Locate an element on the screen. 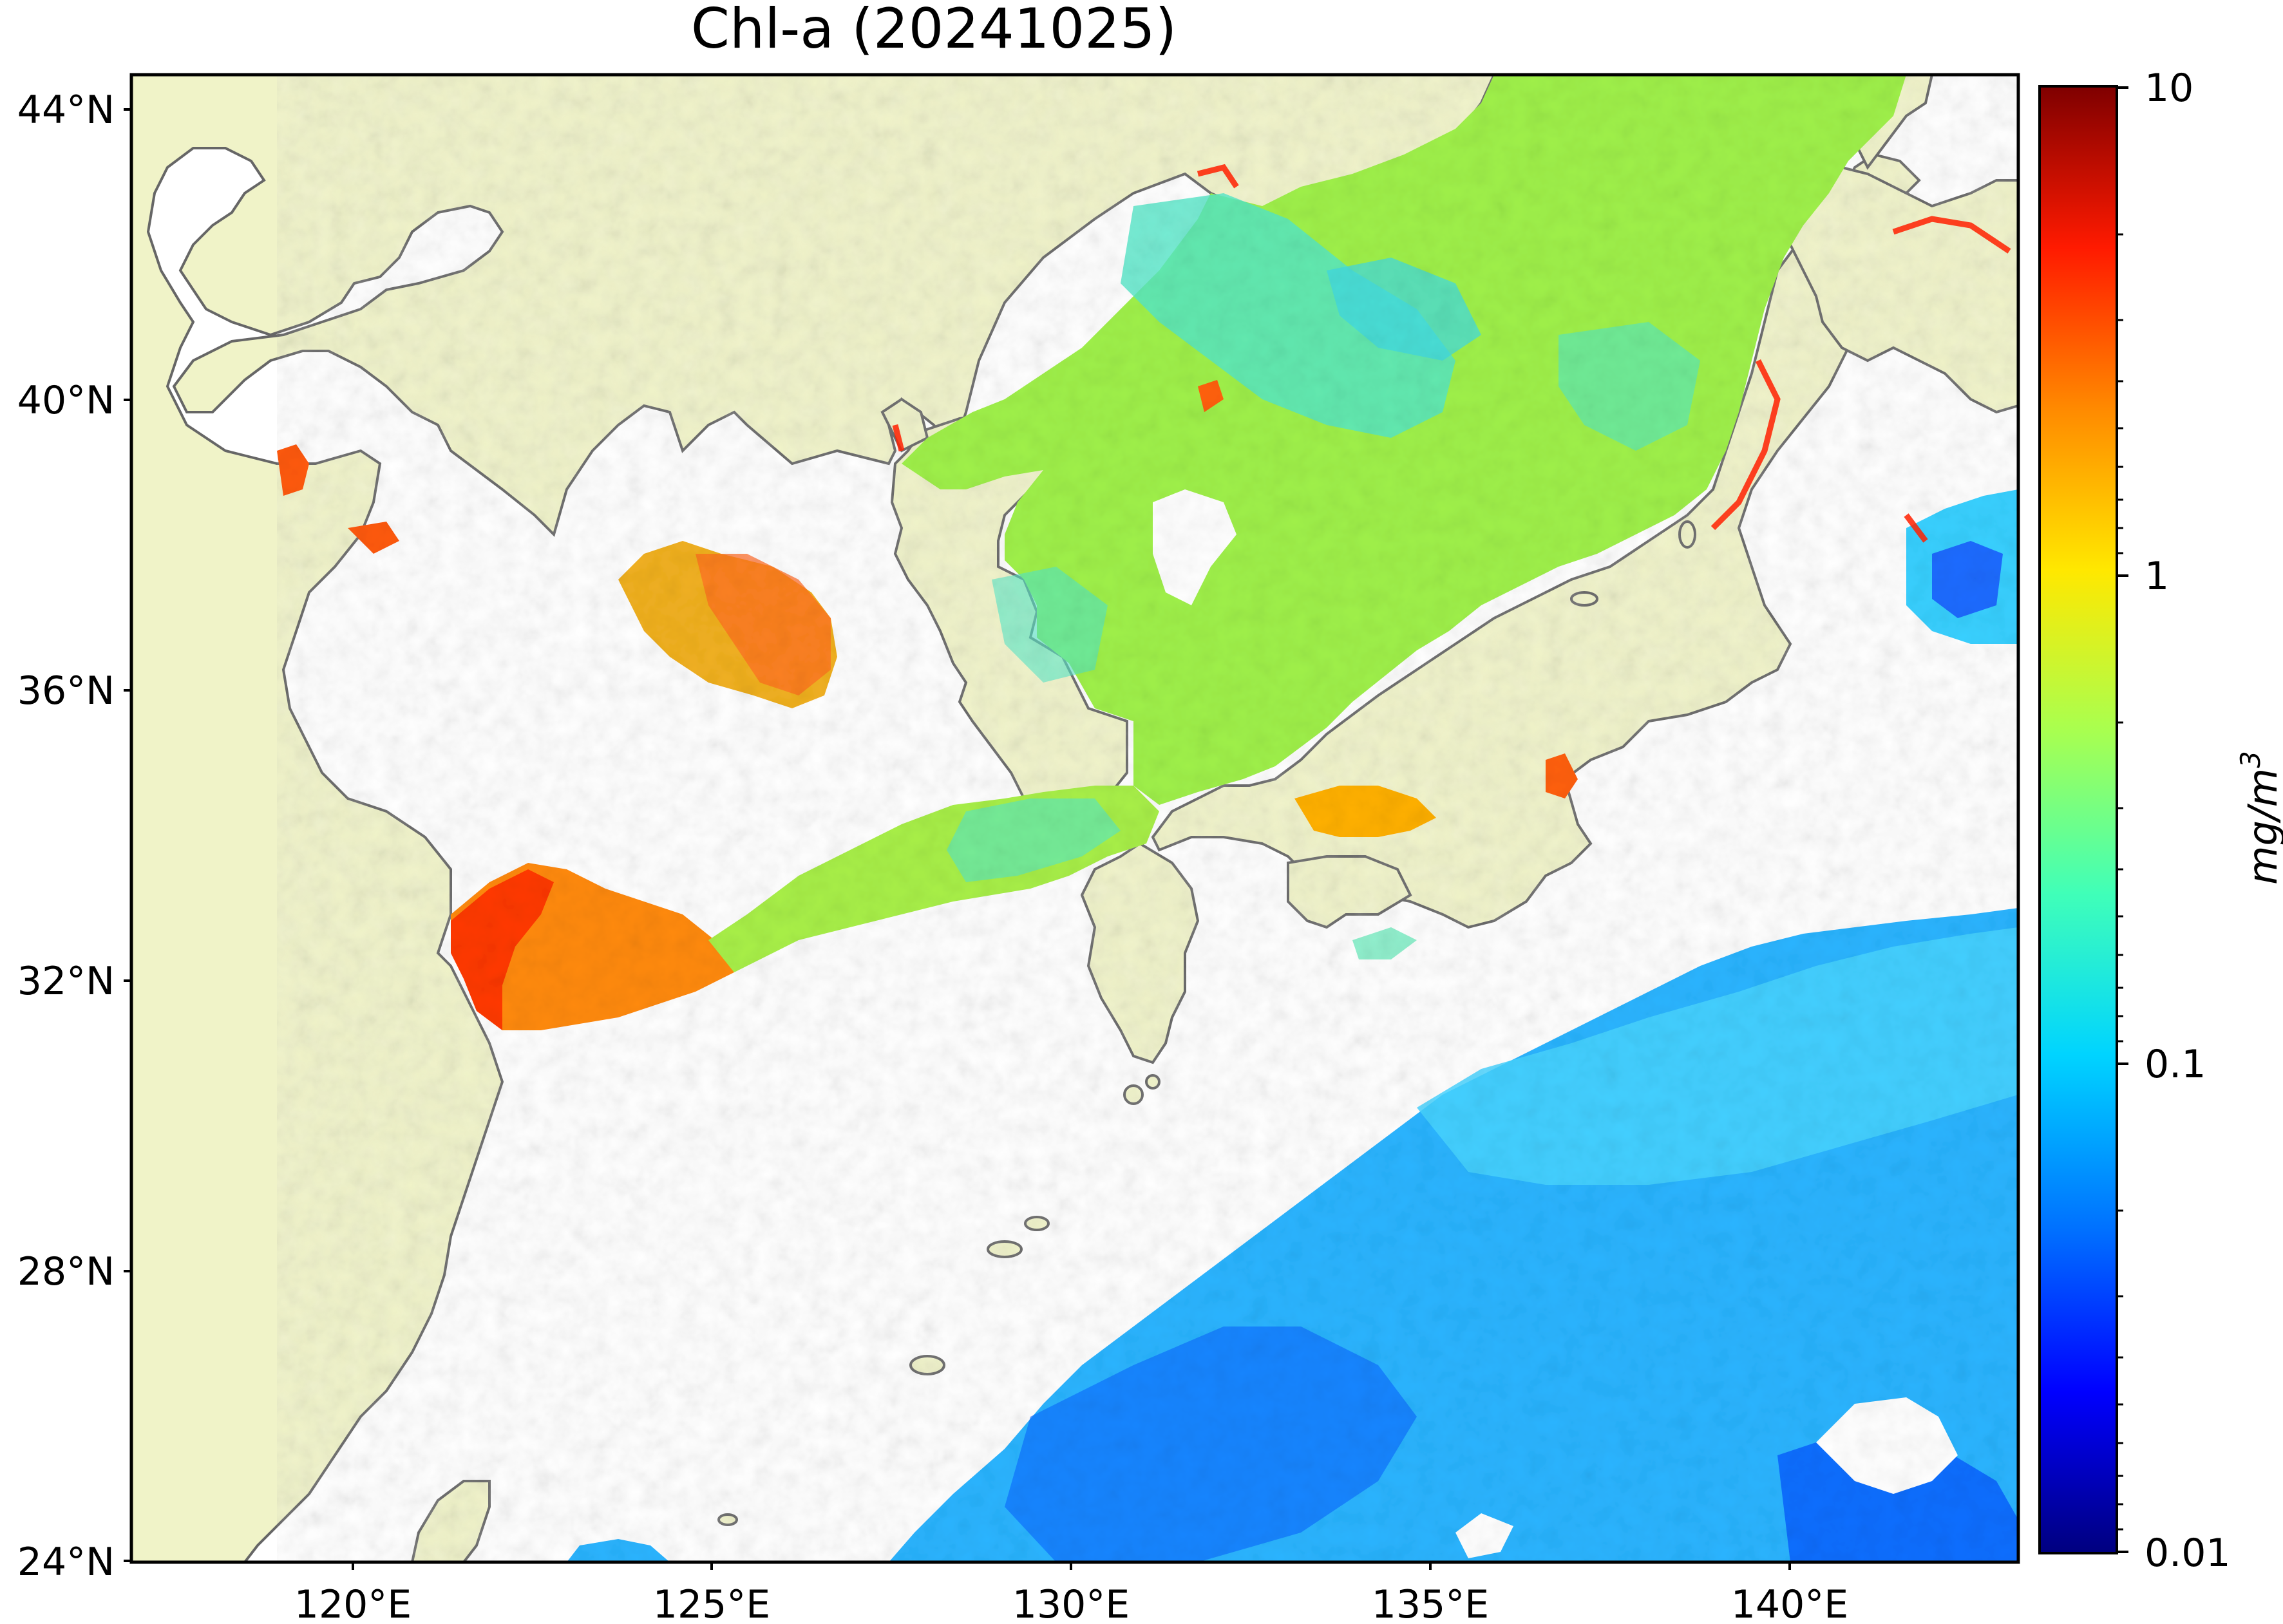 Image resolution: width=2283 pixels, height=1624 pixels. coastal-high-chl is located at coordinates (1451, 353).